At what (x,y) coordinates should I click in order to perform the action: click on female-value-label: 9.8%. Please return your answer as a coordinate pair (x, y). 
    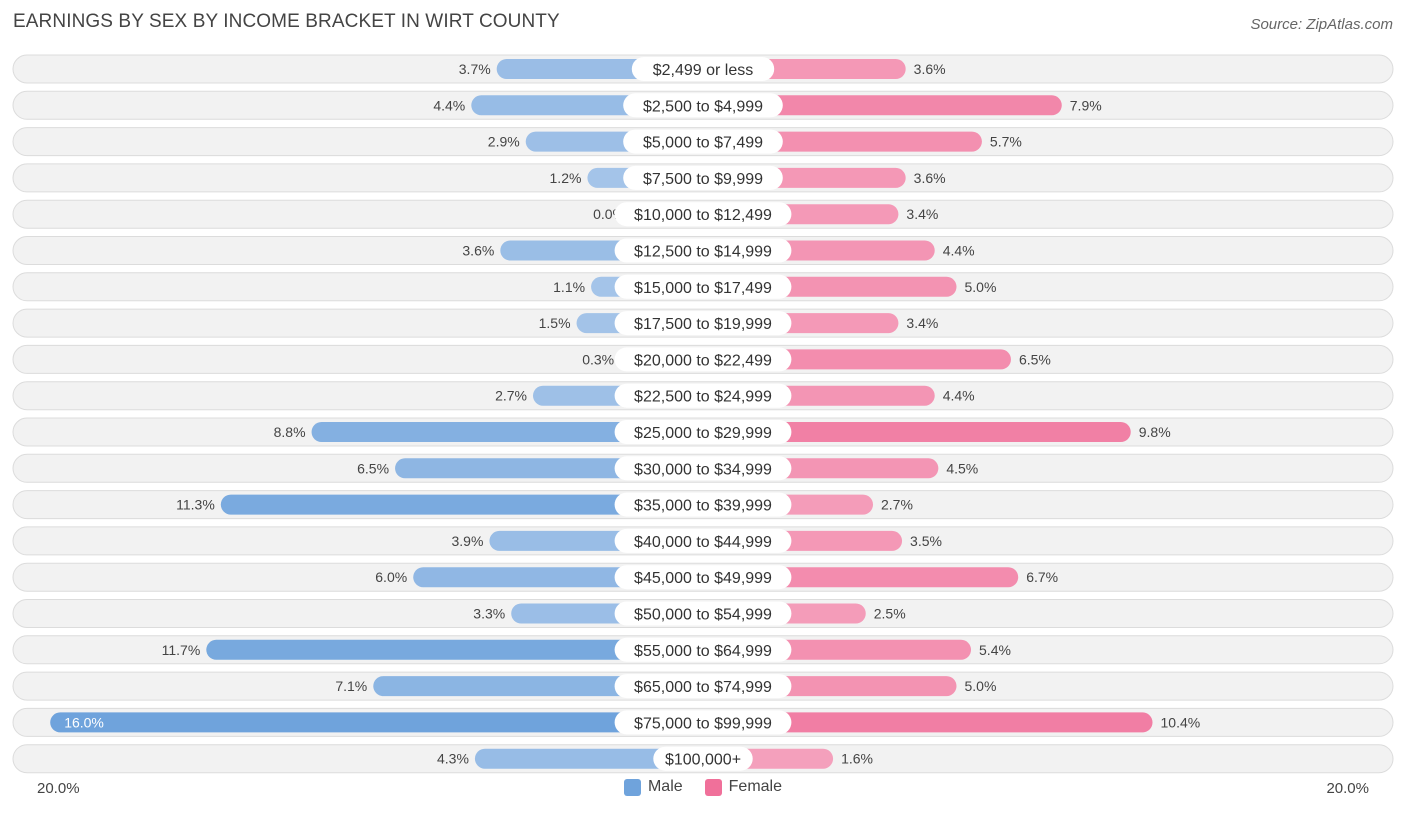
    Looking at the image, I should click on (1155, 432).